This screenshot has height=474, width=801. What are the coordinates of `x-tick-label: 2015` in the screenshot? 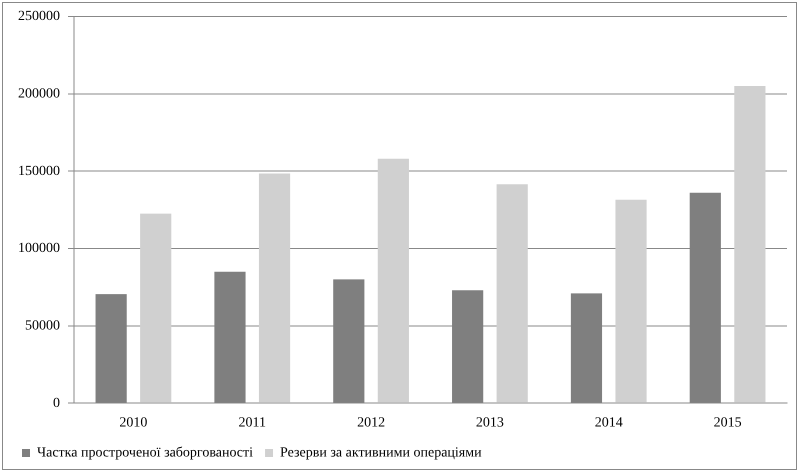 It's located at (728, 422).